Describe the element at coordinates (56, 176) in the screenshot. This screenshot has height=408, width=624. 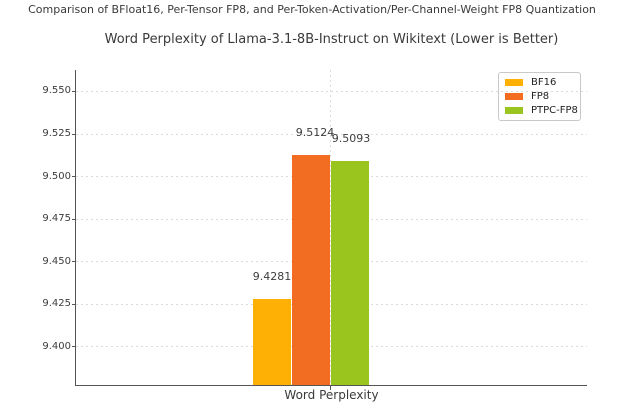
I see `y-tick-label: 9.500` at that location.